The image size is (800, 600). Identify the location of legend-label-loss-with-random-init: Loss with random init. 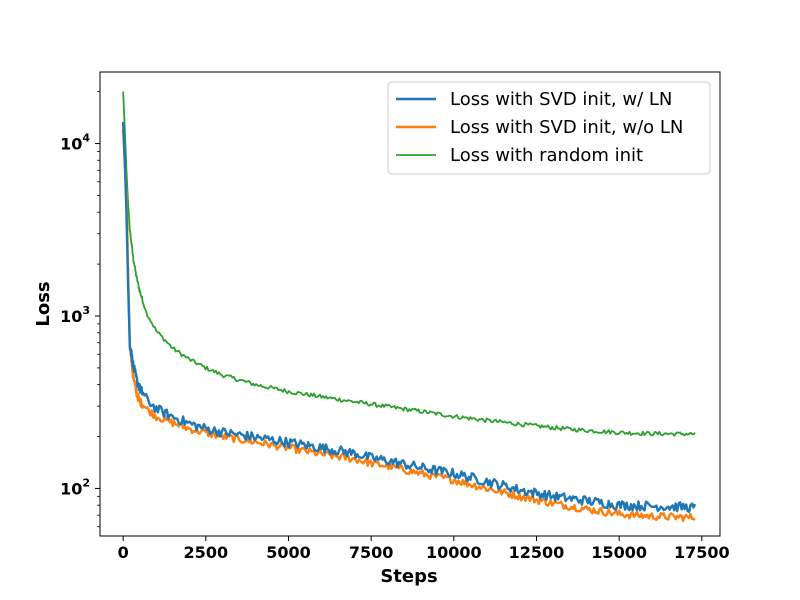
(546, 155).